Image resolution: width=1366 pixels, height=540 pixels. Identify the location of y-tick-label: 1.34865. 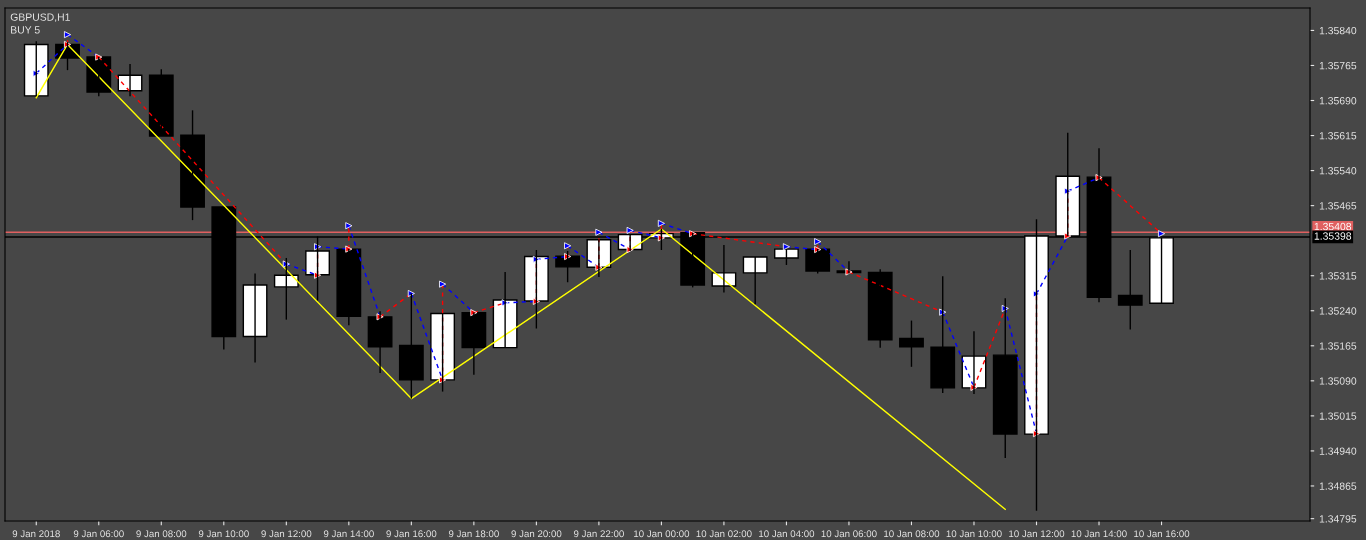
(1338, 486).